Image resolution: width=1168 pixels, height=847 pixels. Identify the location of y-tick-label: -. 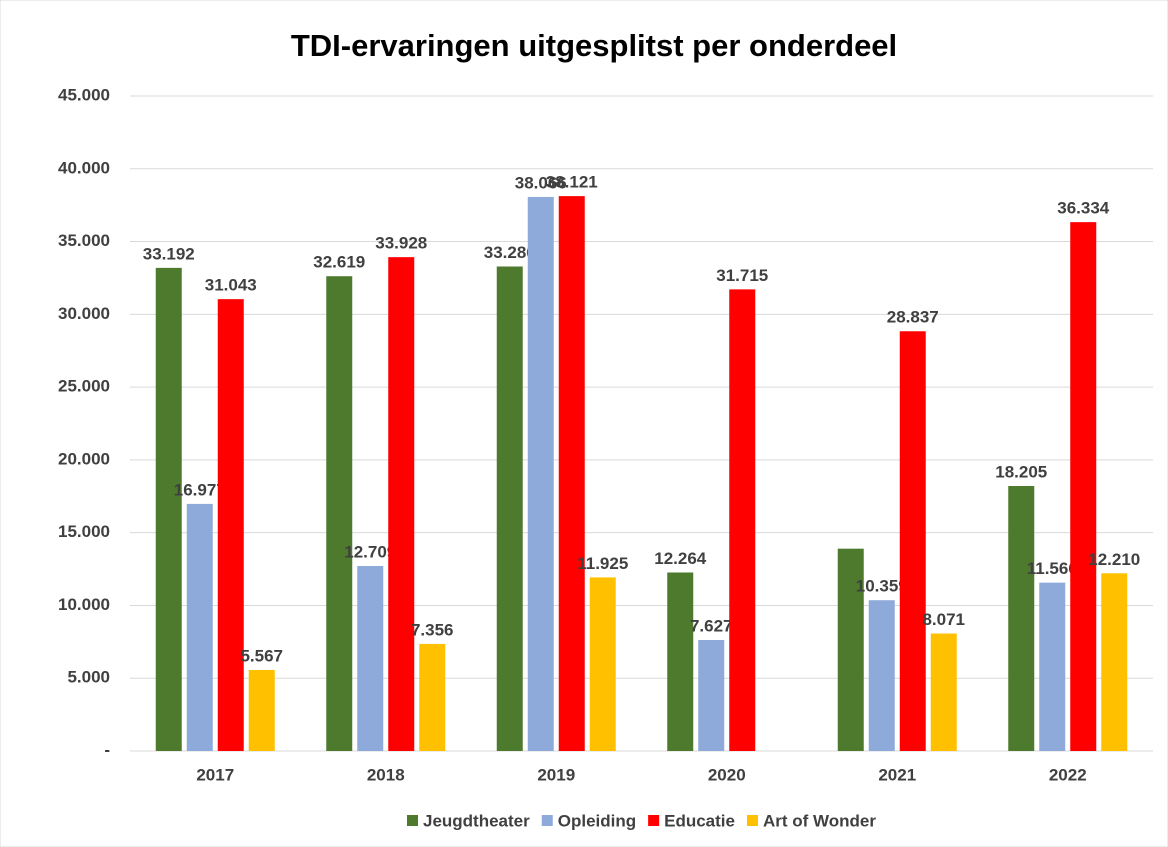
(107, 749).